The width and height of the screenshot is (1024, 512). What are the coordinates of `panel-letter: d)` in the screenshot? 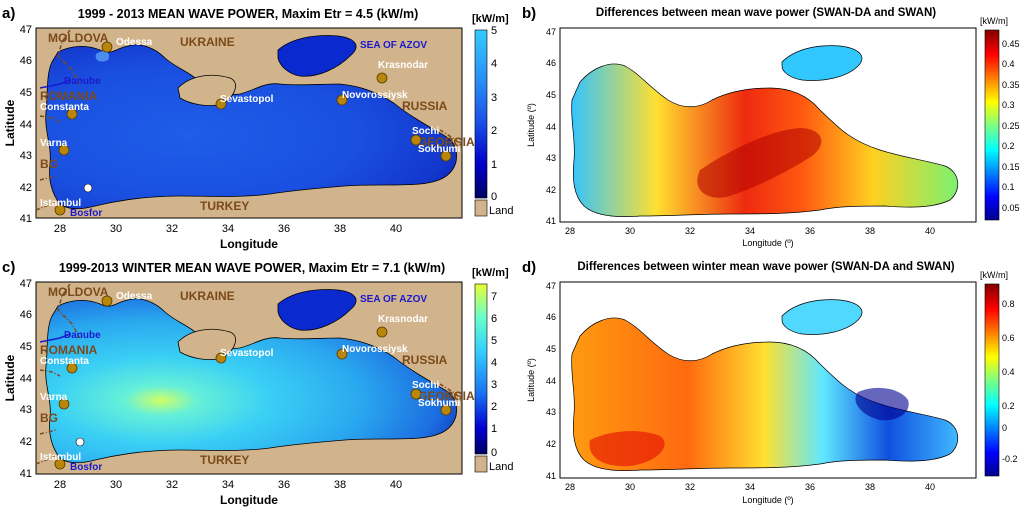 It's located at (529, 267).